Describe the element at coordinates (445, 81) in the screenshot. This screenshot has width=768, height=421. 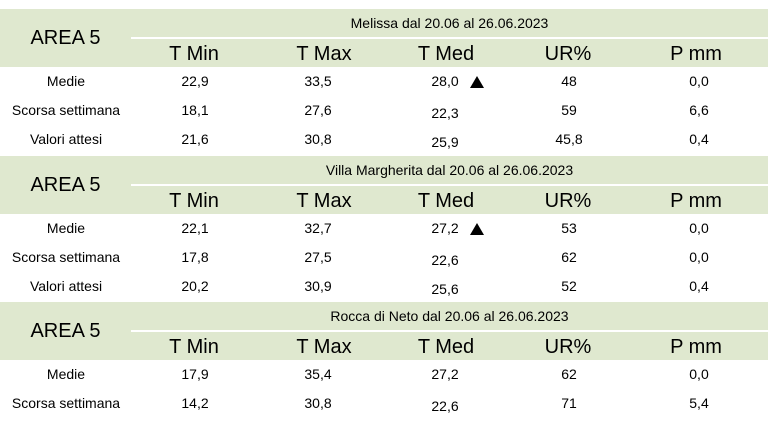
I see `cell-tmed: 28,0` at that location.